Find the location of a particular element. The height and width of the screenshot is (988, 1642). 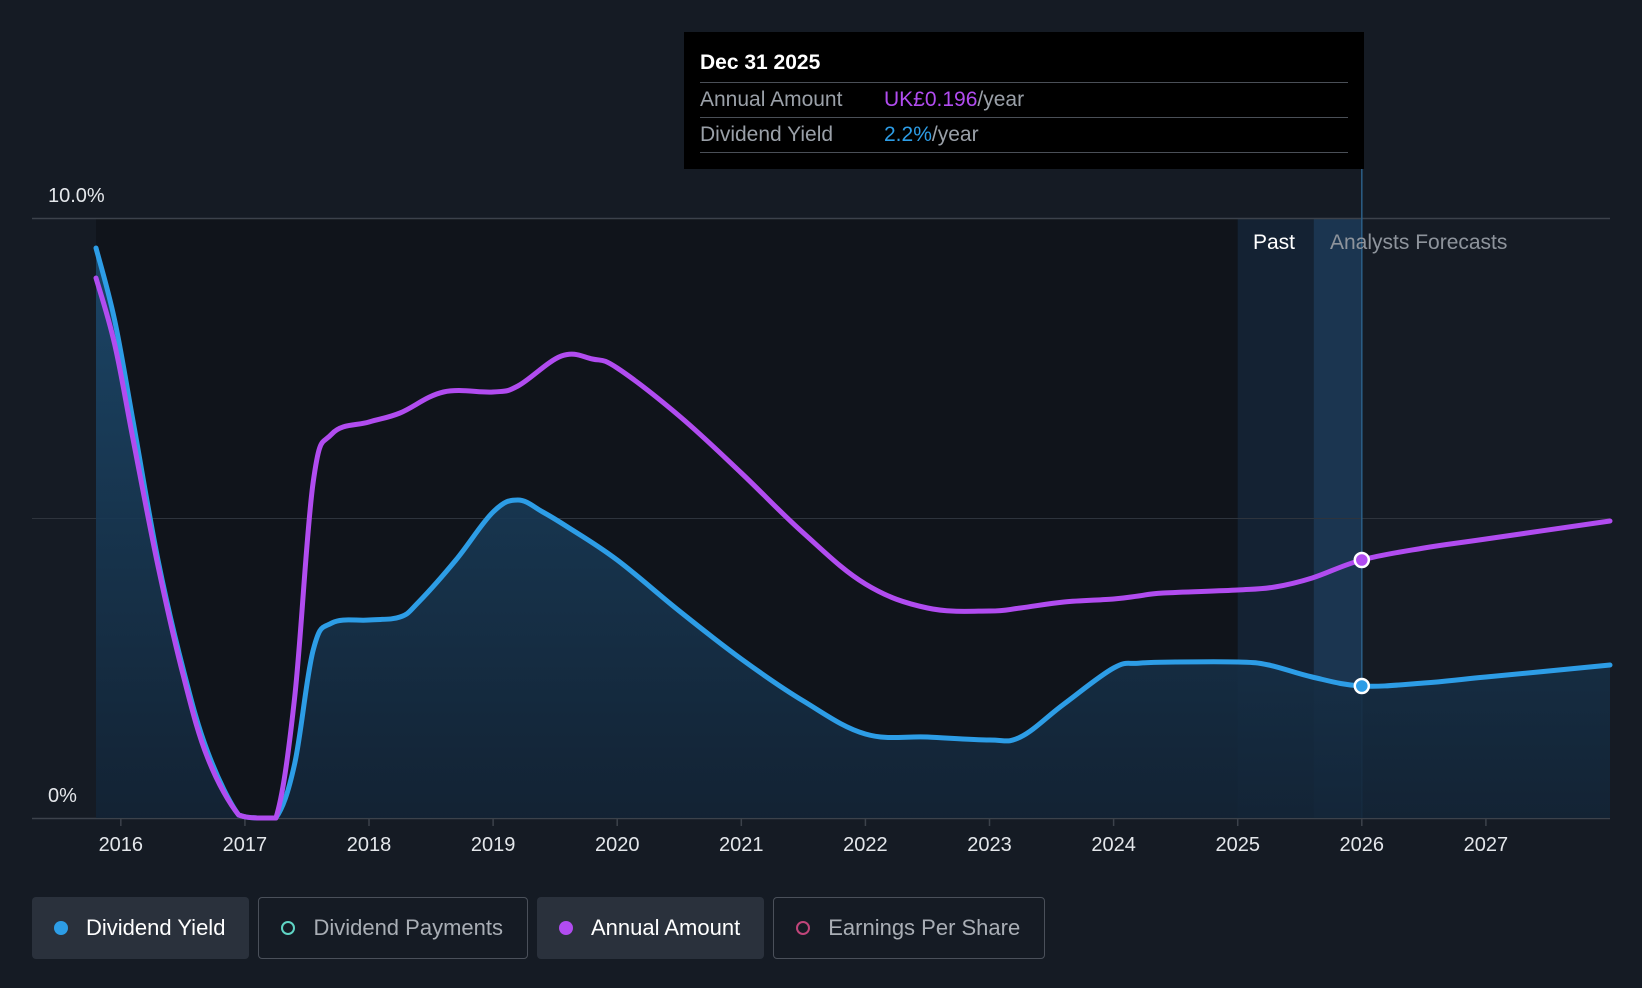

x-tick-label: 2020 is located at coordinates (617, 845).